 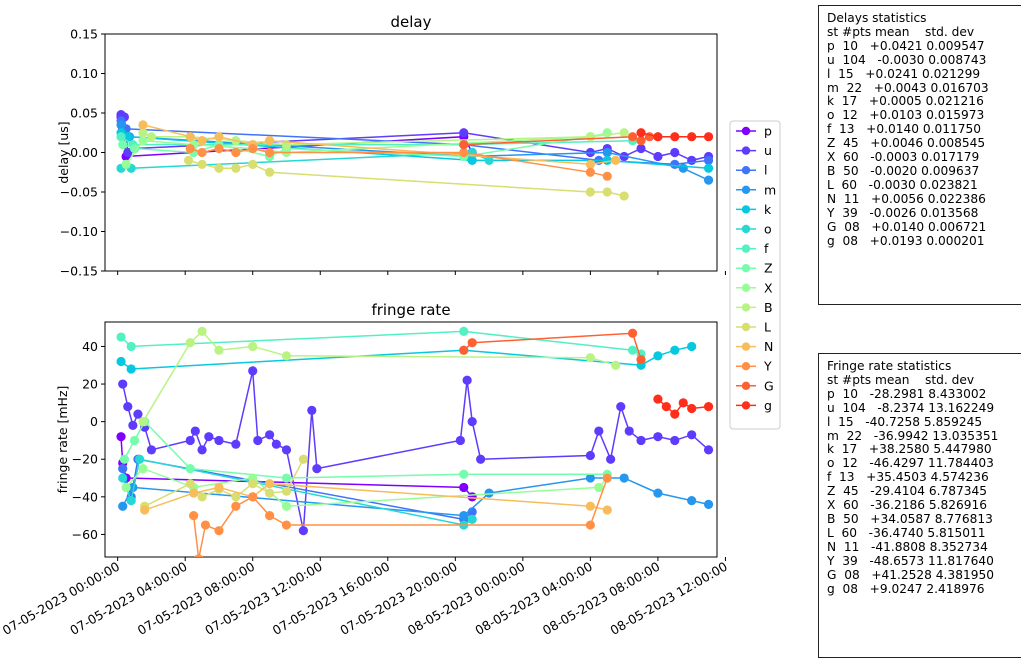 What do you see at coordinates (601, 598) in the screenshot?
I see `rate-xtick-label: 08-05-2023 08:00:00` at bounding box center [601, 598].